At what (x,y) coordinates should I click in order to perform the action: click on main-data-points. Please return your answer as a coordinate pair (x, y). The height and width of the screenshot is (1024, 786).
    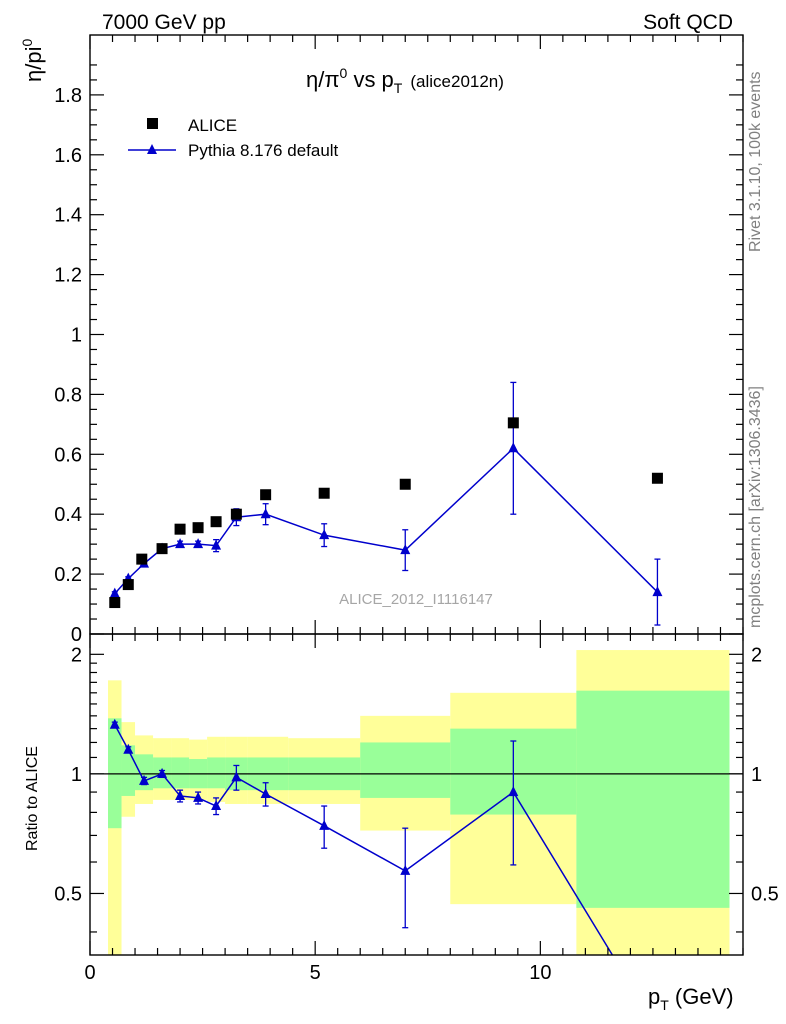
    Looking at the image, I should click on (386, 513).